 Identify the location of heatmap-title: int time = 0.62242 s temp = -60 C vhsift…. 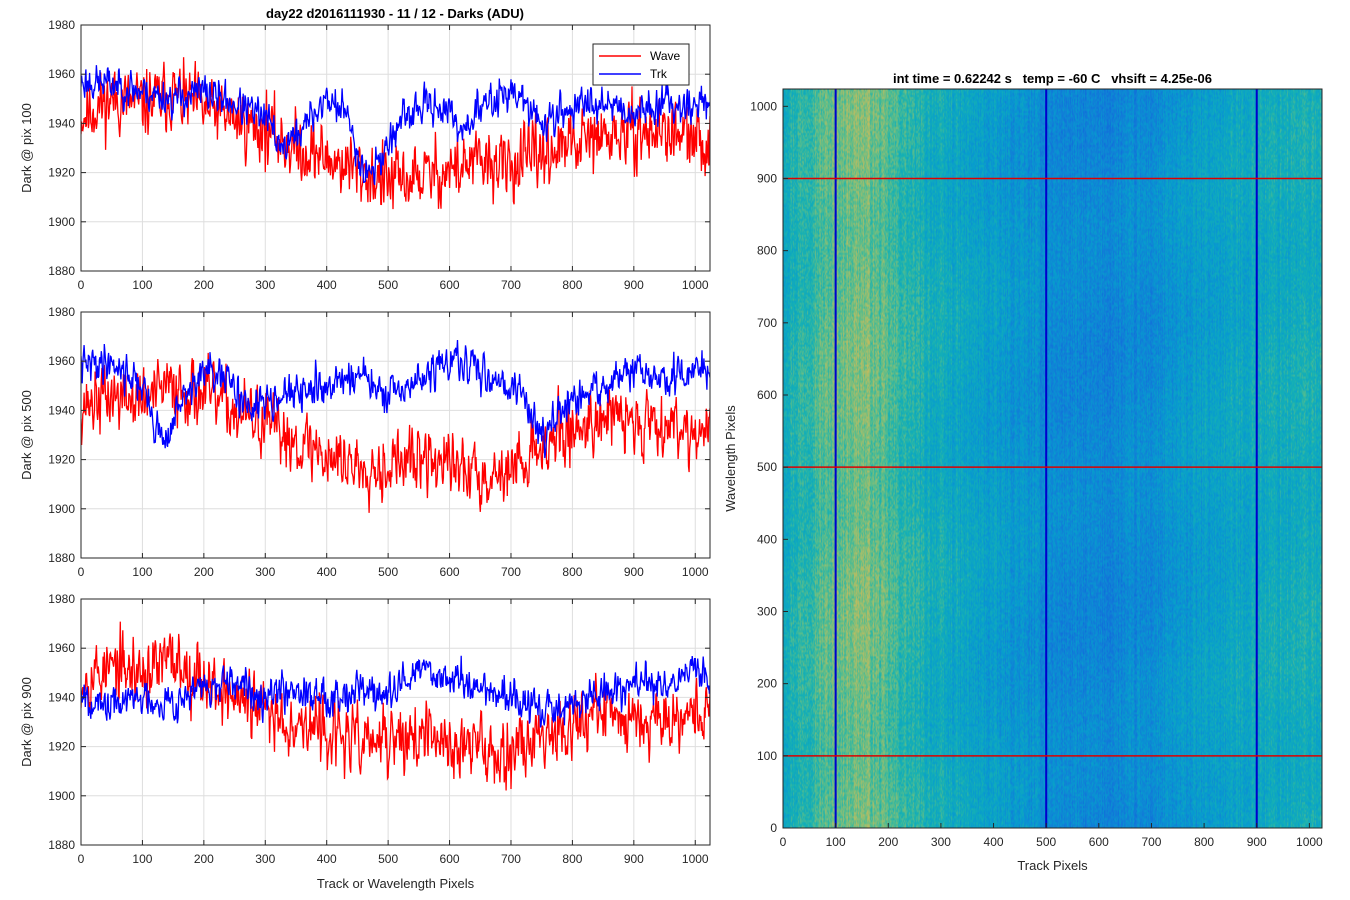
(1052, 78).